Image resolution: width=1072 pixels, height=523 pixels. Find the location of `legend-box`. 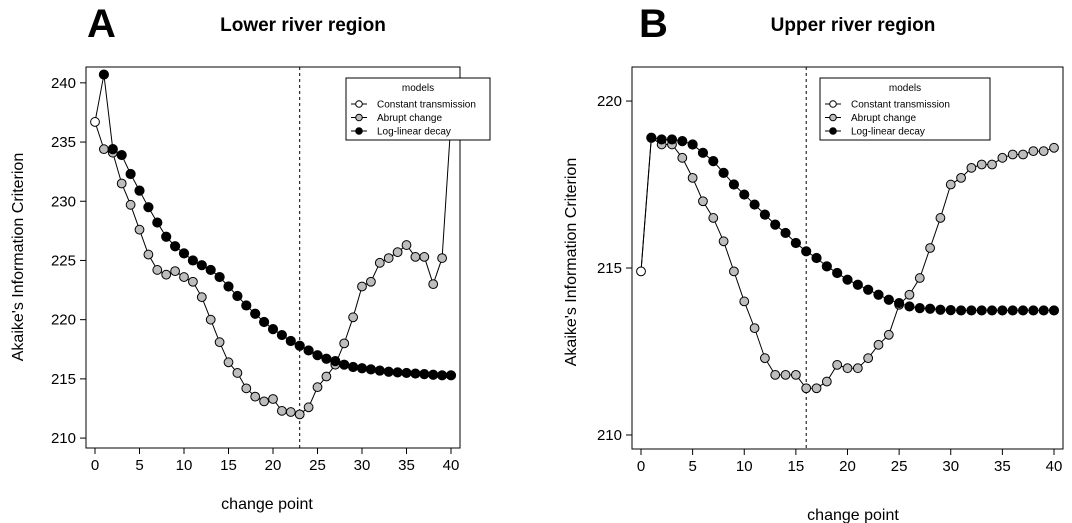

legend-box is located at coordinates (905, 109).